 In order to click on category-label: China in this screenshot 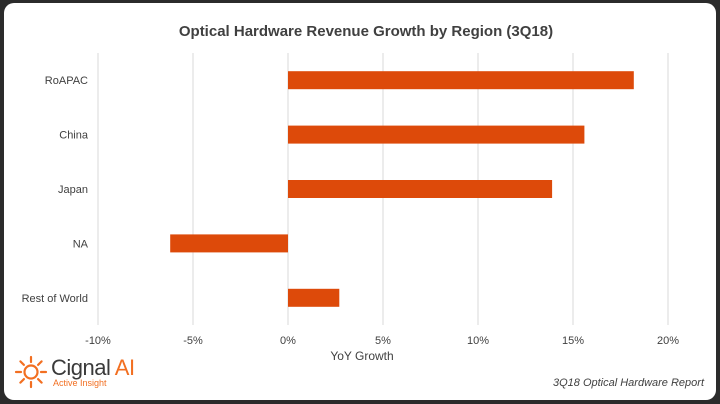, I will do `click(74, 136)`.